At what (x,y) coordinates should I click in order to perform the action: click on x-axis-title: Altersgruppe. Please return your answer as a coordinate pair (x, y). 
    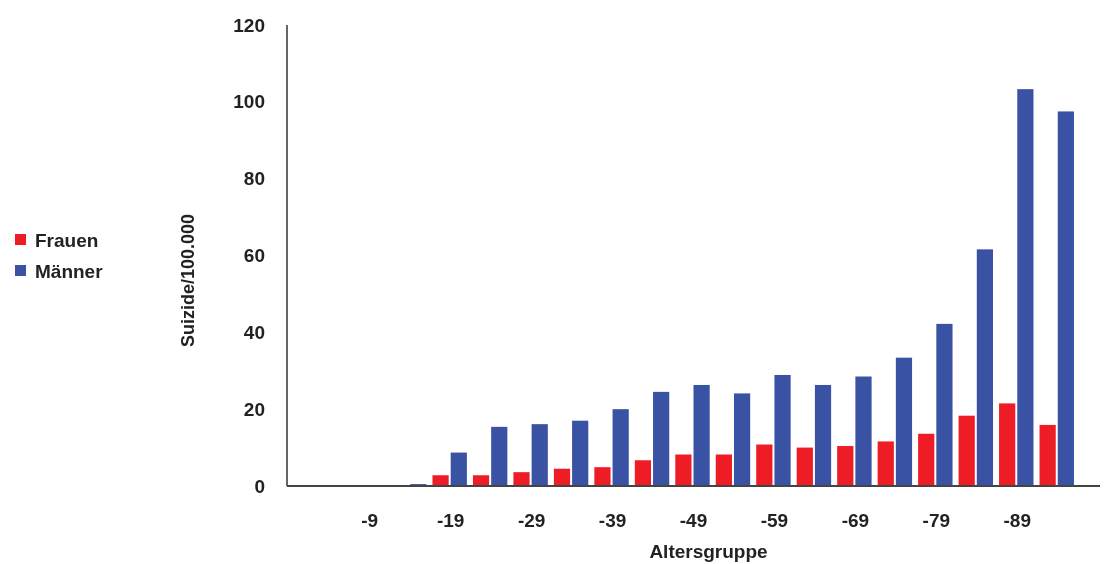
    Looking at the image, I should click on (708, 551).